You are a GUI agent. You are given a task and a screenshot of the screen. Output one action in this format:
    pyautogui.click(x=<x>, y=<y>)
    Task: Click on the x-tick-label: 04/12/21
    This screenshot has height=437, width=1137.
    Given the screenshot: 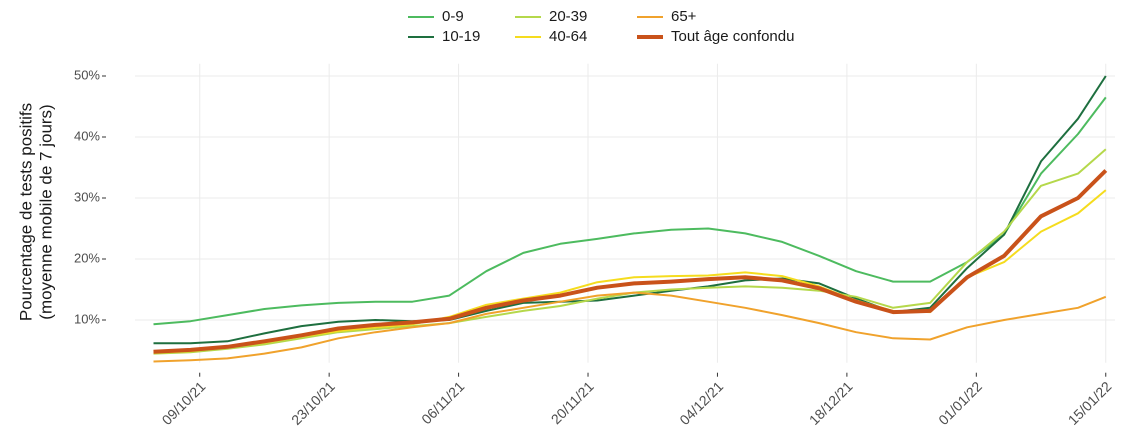 What is the action you would take?
    pyautogui.click(x=701, y=403)
    